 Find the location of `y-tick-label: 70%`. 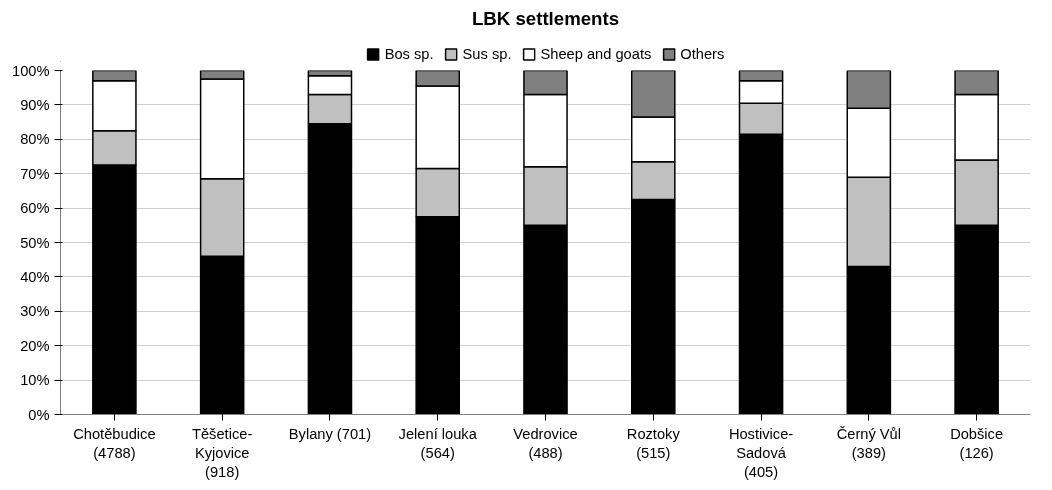

y-tick-label: 70% is located at coordinates (35, 173).